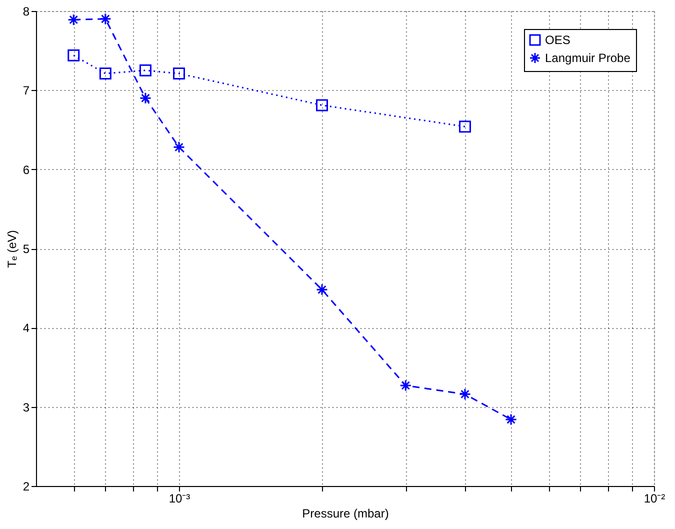  Describe the element at coordinates (179, 499) in the screenshot. I see `x-tick-label: 10⁻³` at that location.